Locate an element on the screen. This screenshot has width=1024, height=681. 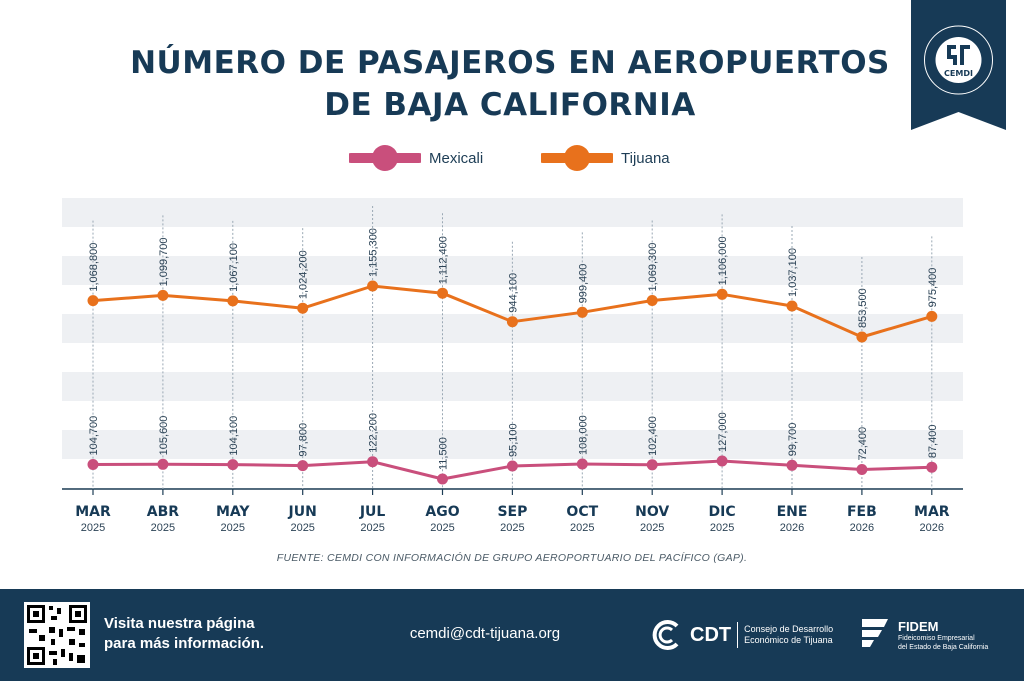
data-label-tijuana: 1,106,000 is located at coordinates (723, 260).